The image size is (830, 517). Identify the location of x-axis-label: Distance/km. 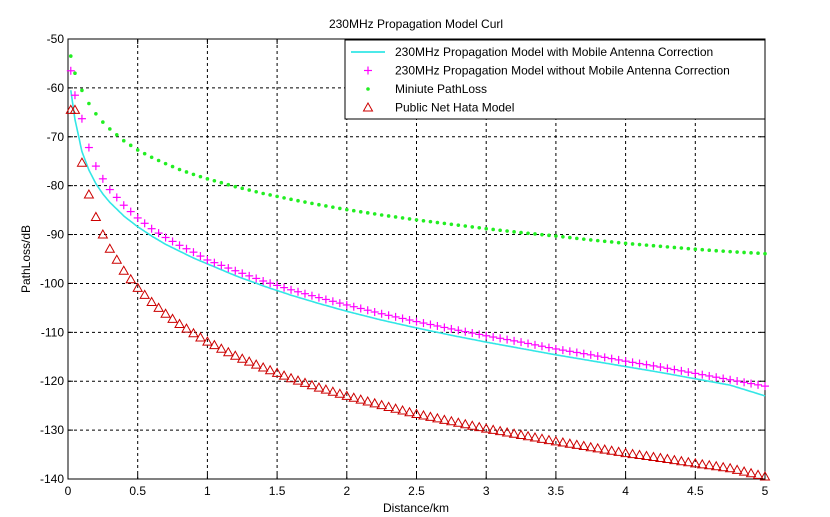
(416, 508).